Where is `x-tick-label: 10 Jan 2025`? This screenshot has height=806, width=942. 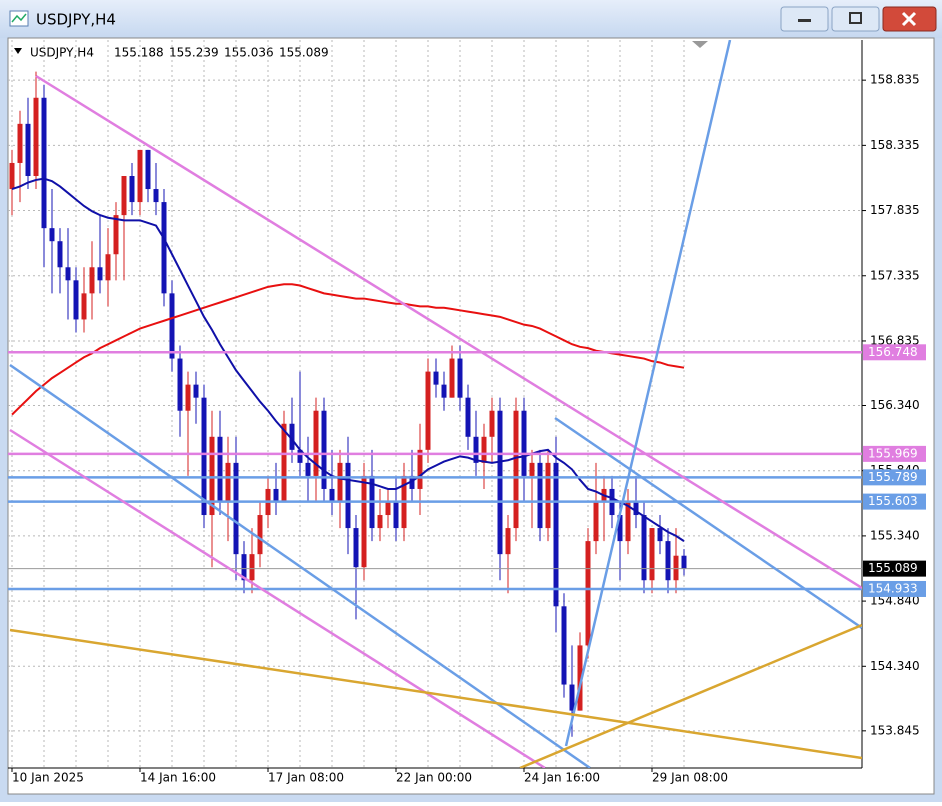
x-tick-label: 10 Jan 2025 is located at coordinates (48, 778).